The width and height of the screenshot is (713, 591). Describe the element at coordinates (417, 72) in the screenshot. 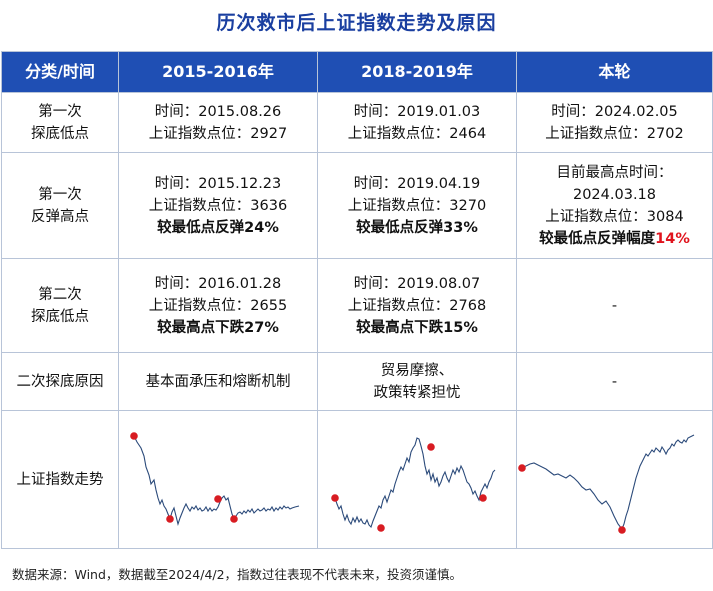

I see `header-2018: 2018-2019年` at that location.